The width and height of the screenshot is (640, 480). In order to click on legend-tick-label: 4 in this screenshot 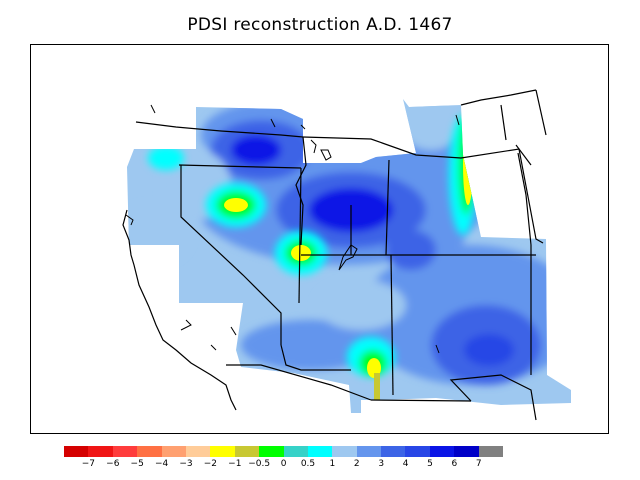, I will do `click(405, 464)`.